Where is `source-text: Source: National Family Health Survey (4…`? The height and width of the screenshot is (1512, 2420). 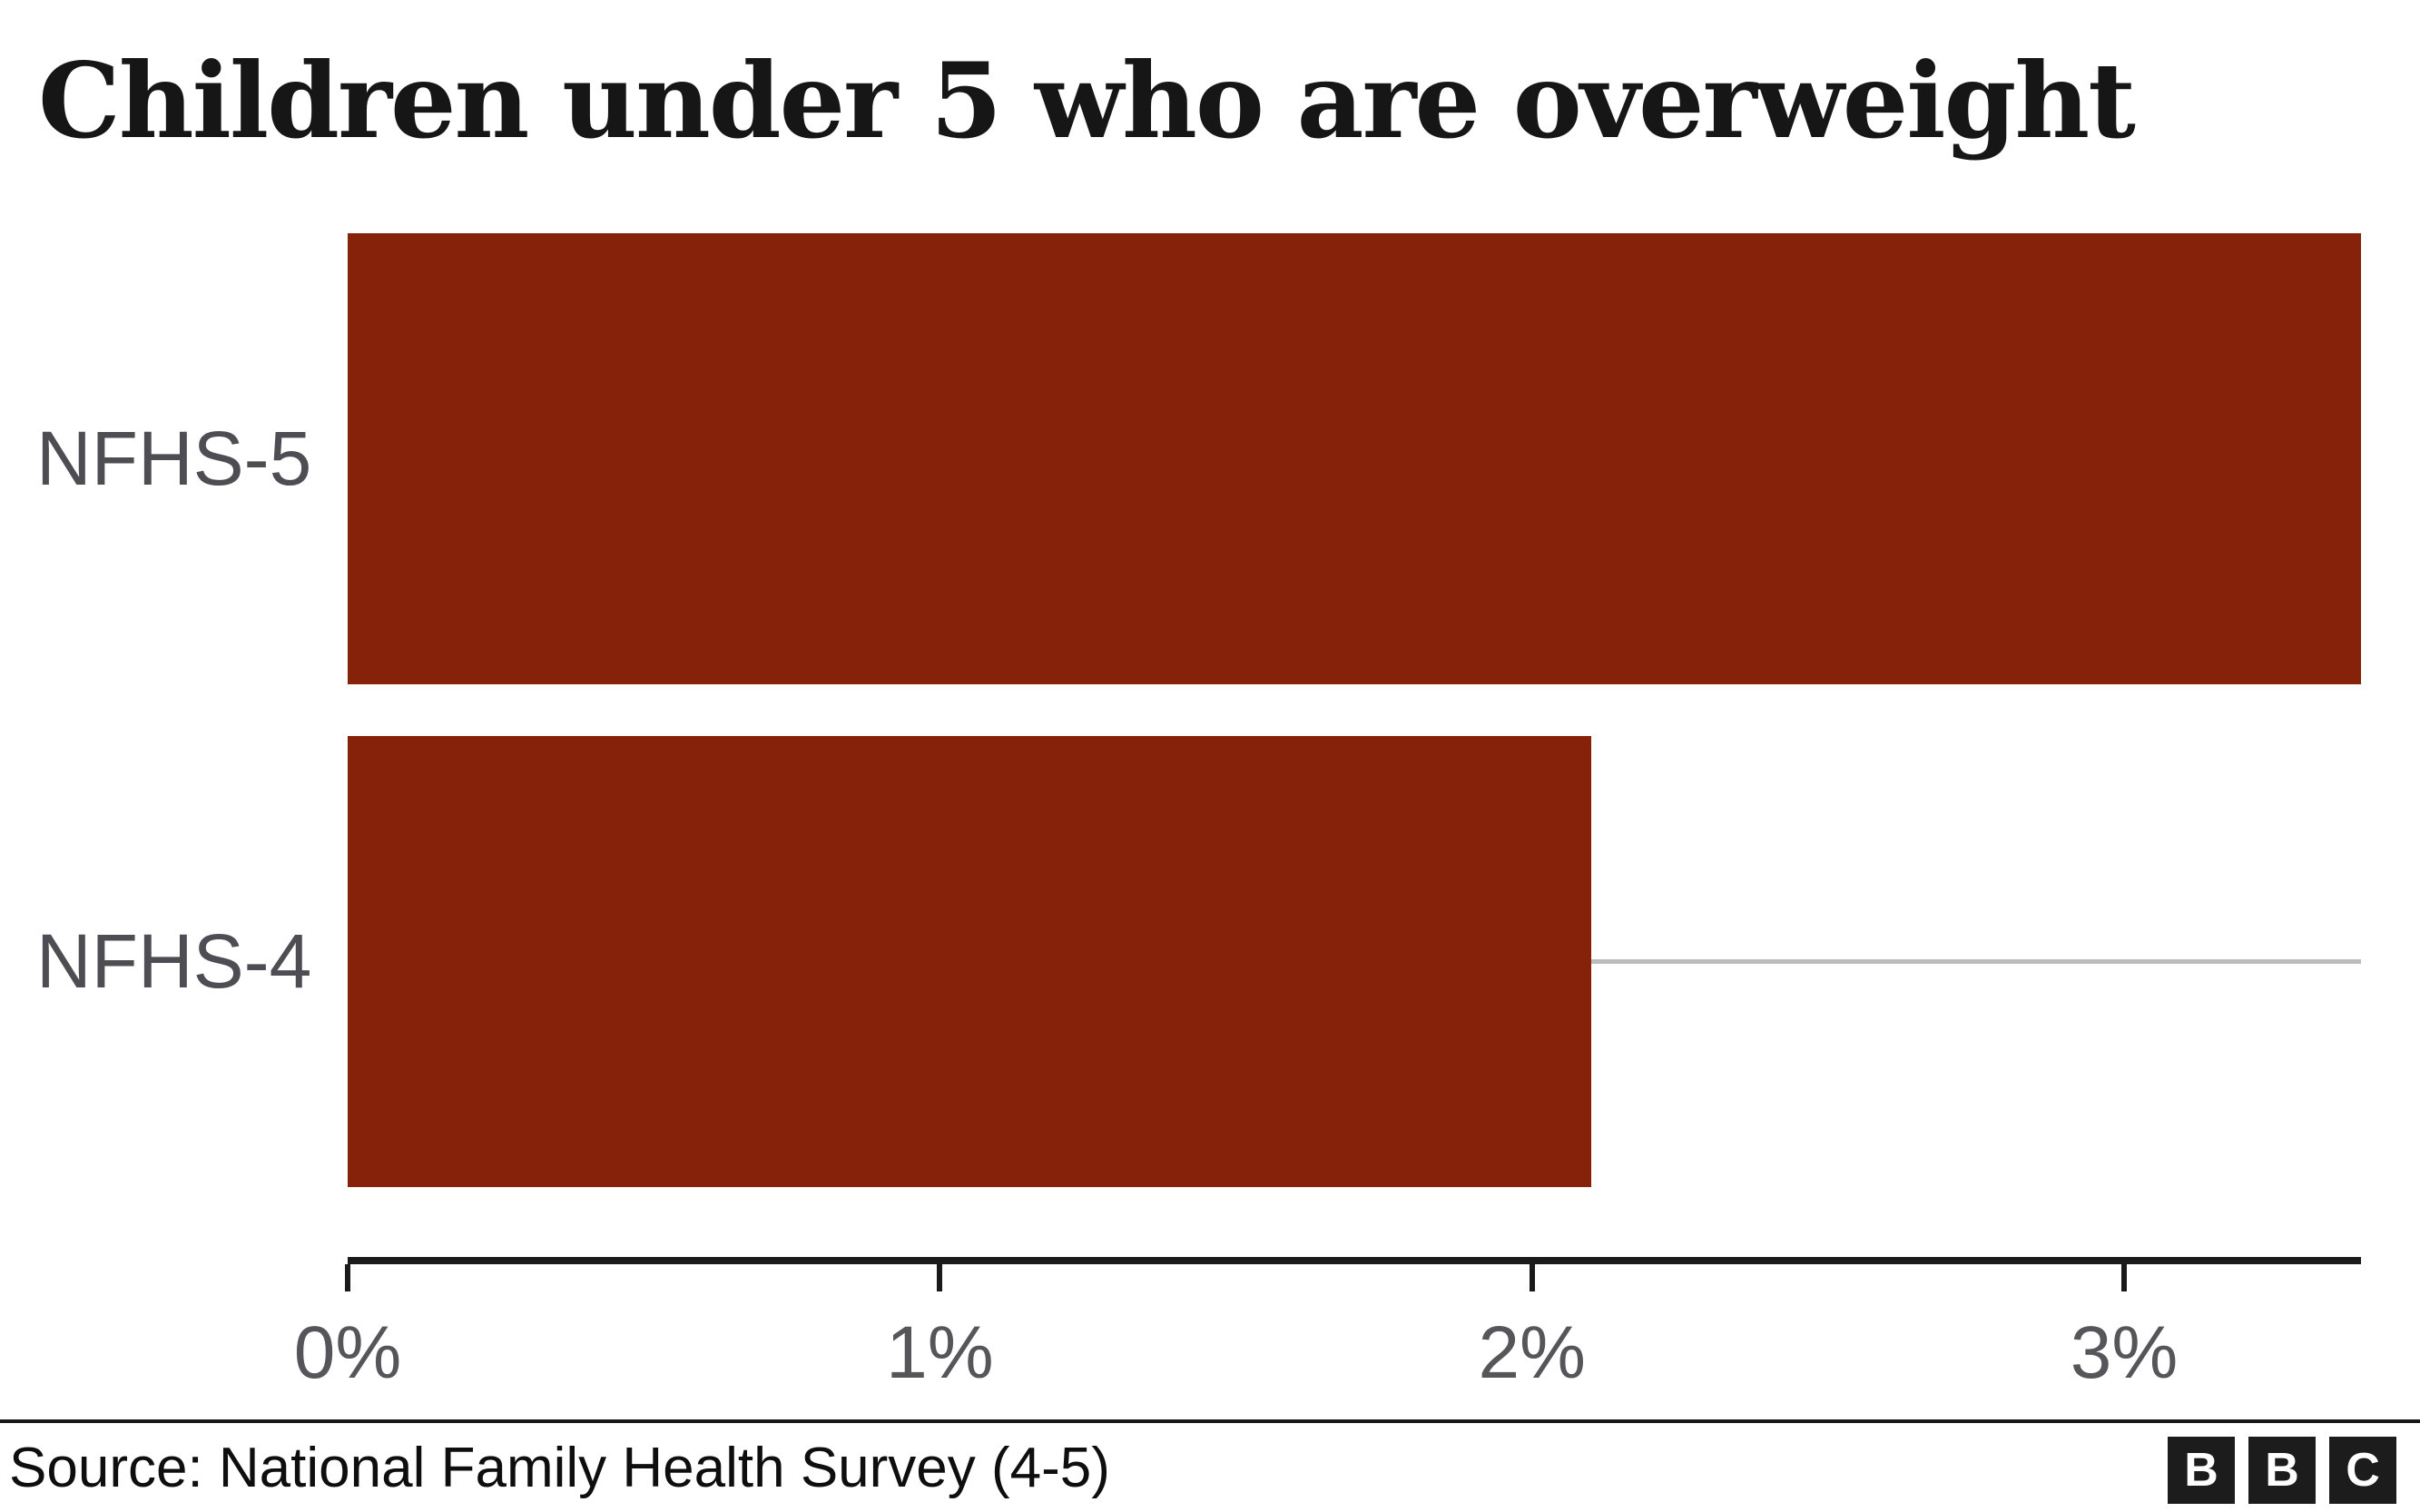 source-text: Source: National Family Health Survey (4… is located at coordinates (560, 1468).